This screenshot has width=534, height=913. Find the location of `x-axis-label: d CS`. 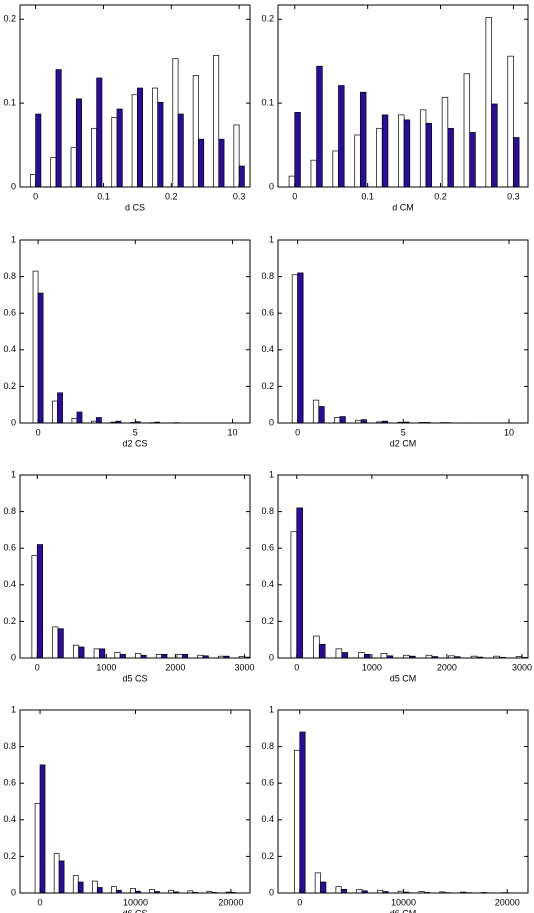

x-axis-label: d CS is located at coordinates (135, 207).